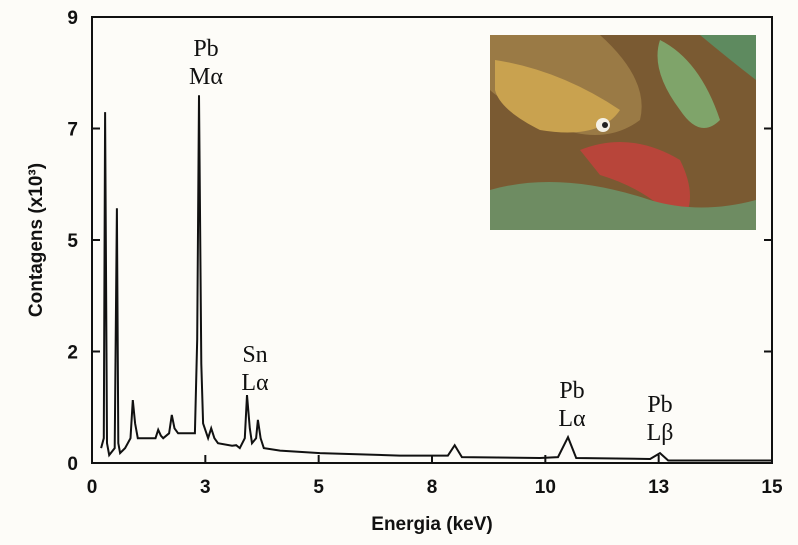  What do you see at coordinates (658, 487) in the screenshot?
I see `x-tick-label: 13` at bounding box center [658, 487].